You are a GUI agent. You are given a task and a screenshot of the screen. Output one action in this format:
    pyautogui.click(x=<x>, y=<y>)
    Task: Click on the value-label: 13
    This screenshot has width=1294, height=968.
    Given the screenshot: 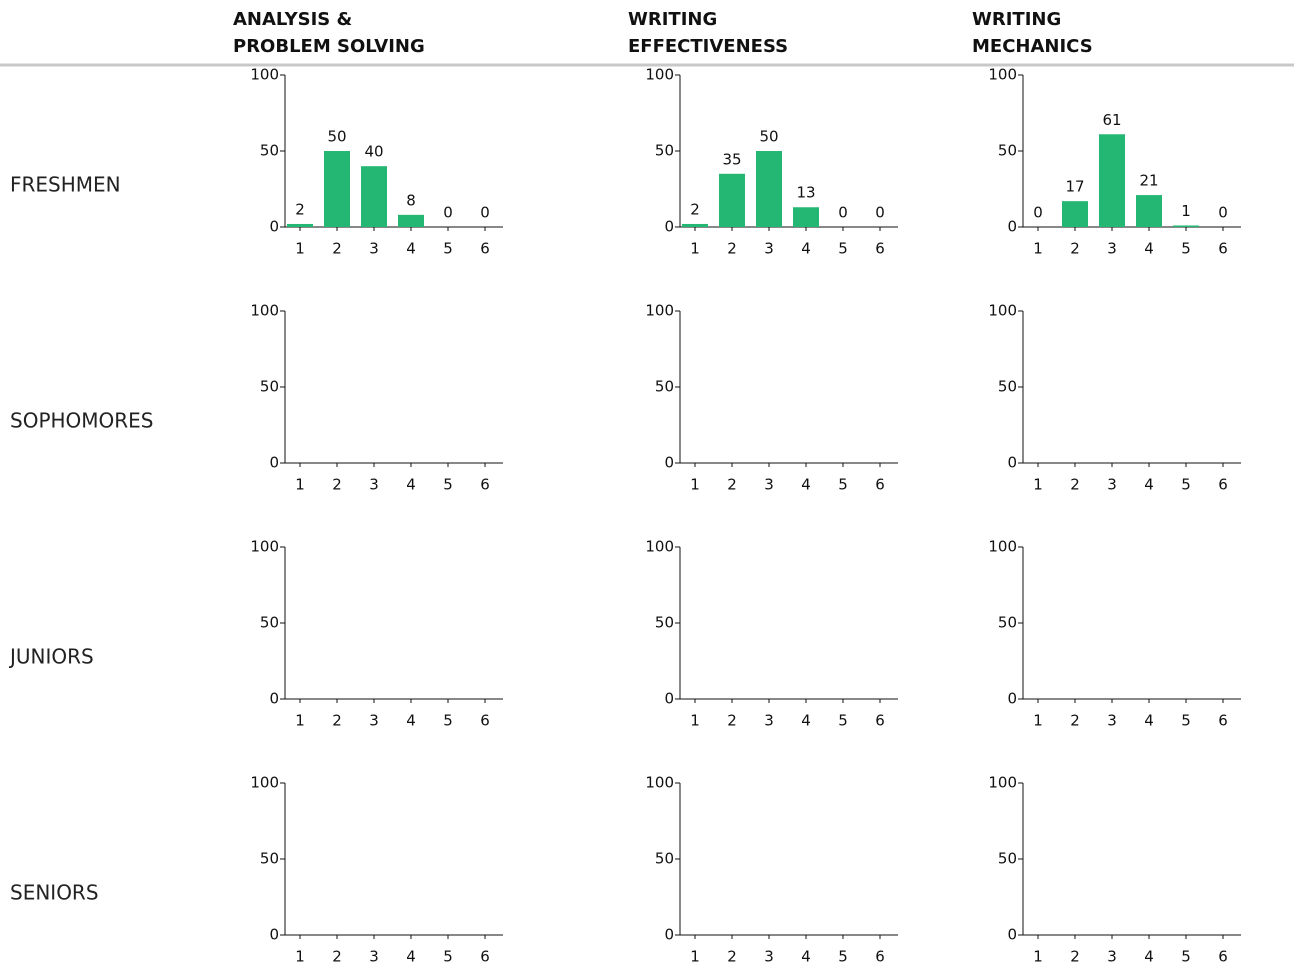 What is the action you would take?
    pyautogui.click(x=805, y=193)
    